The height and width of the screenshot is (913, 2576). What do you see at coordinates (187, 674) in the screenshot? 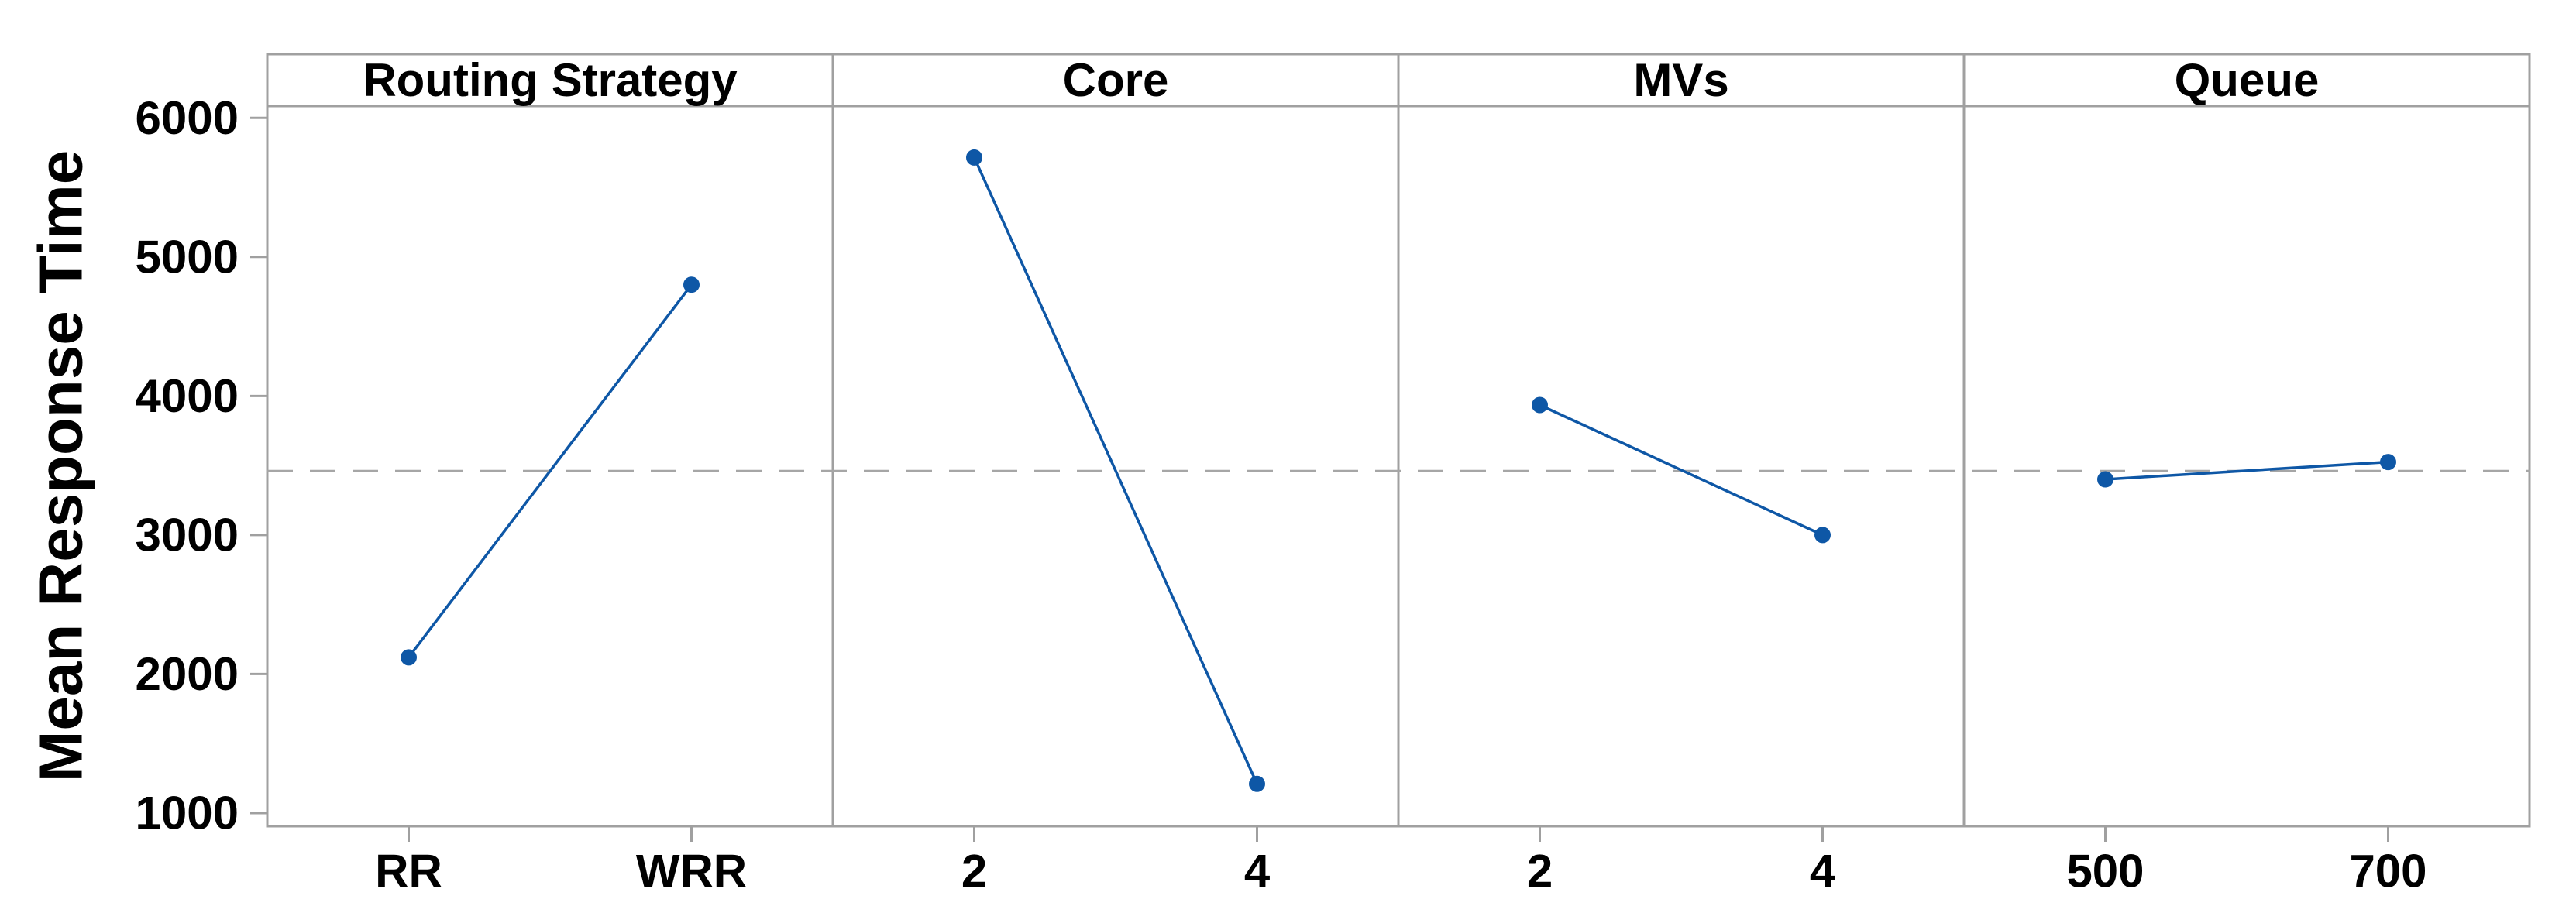
I see `y-tick-label: 2000` at bounding box center [187, 674].